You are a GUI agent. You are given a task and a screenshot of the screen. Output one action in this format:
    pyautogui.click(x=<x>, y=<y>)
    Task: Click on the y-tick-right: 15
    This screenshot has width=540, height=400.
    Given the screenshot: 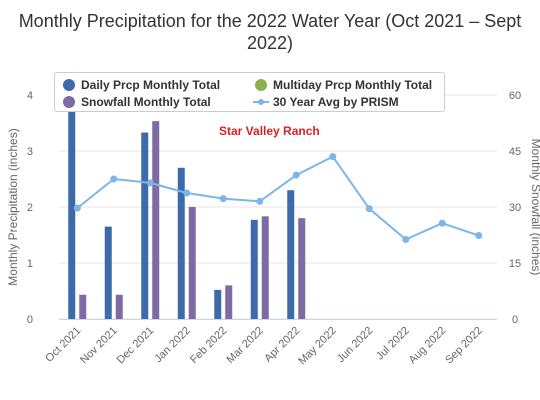 What is the action you would take?
    pyautogui.click(x=515, y=264)
    